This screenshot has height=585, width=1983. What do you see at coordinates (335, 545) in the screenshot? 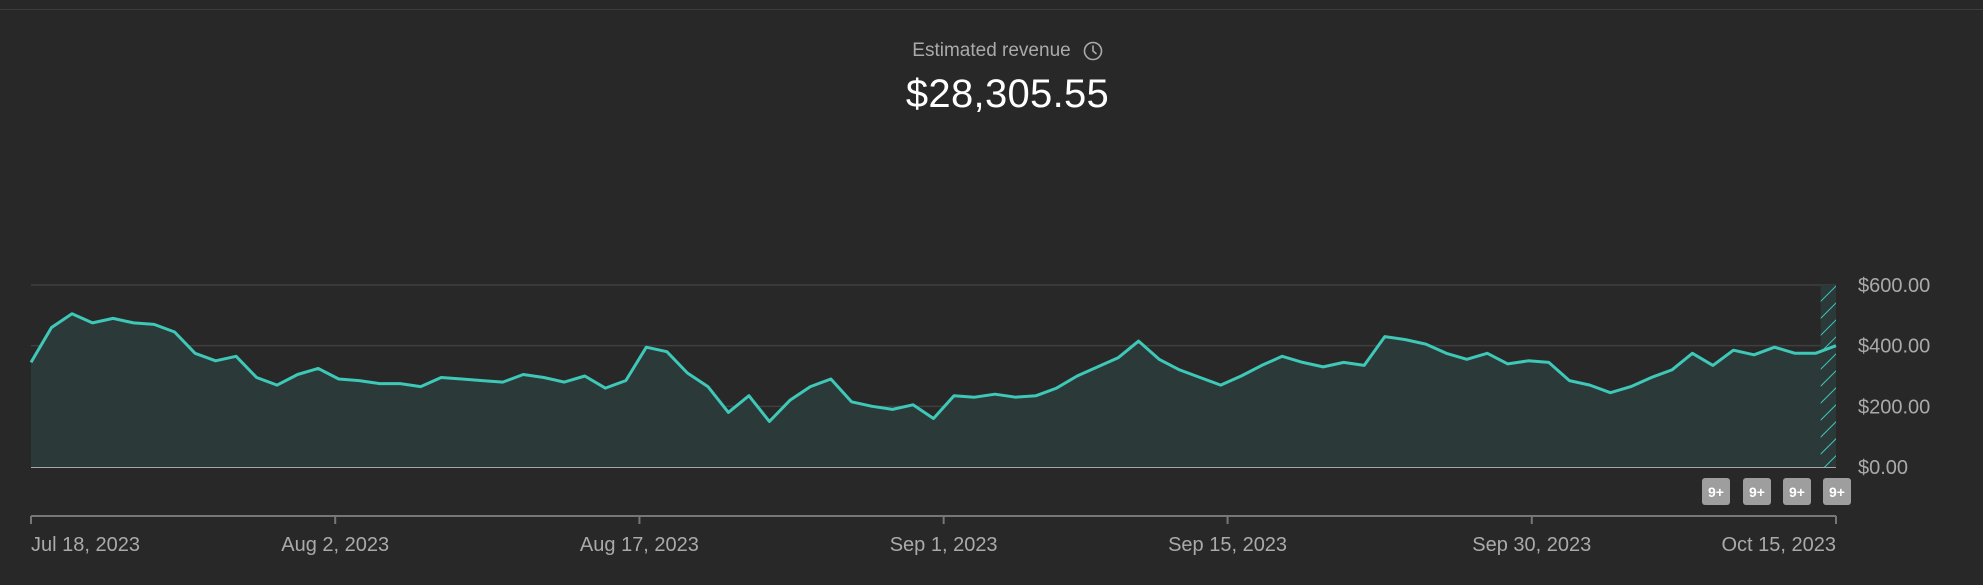
I see `x-tick-label: Aug 2, 2023` at bounding box center [335, 545].